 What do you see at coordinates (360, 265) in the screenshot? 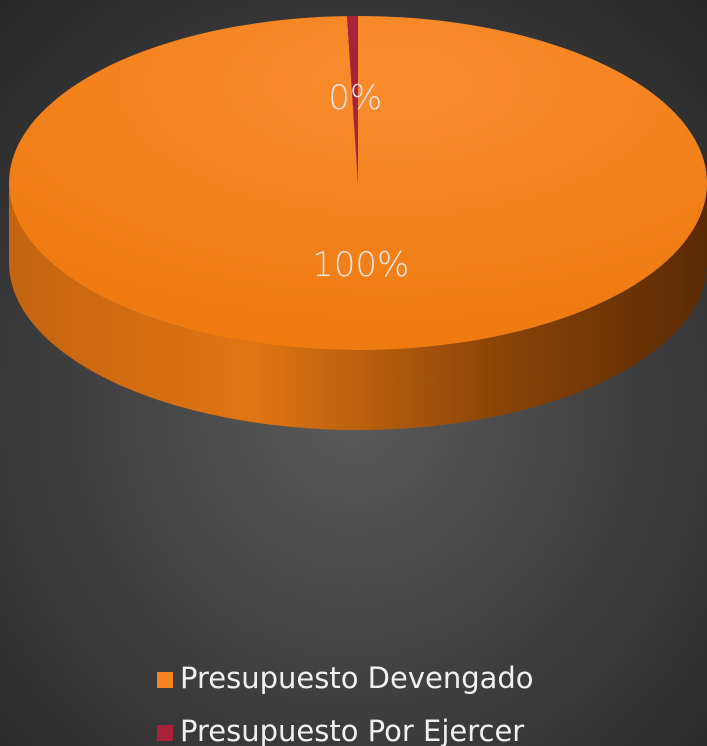
I see `data-label: 100%` at bounding box center [360, 265].